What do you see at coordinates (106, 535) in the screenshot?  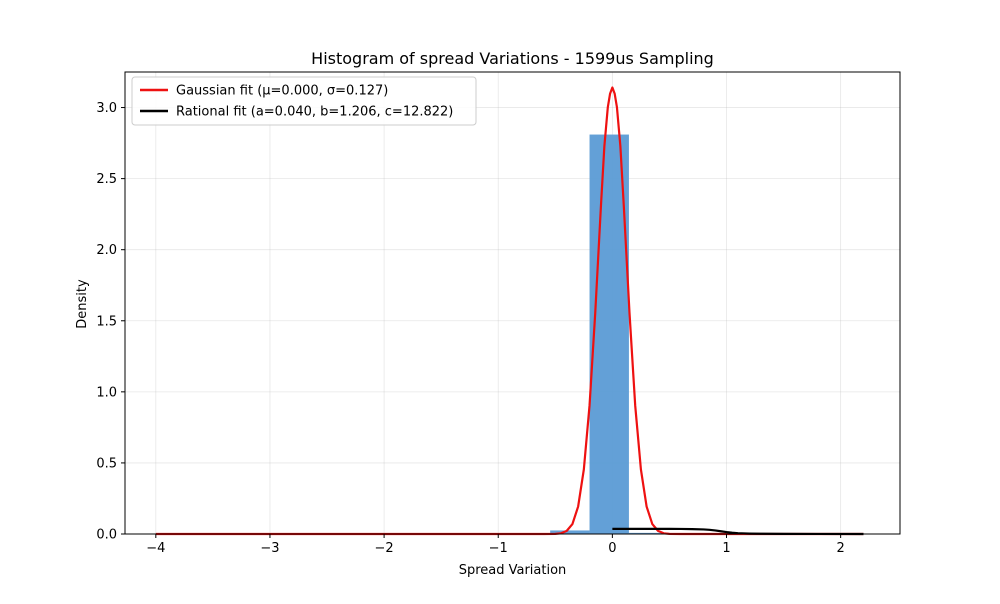 I see `y-tick-label: 0.0` at bounding box center [106, 535].